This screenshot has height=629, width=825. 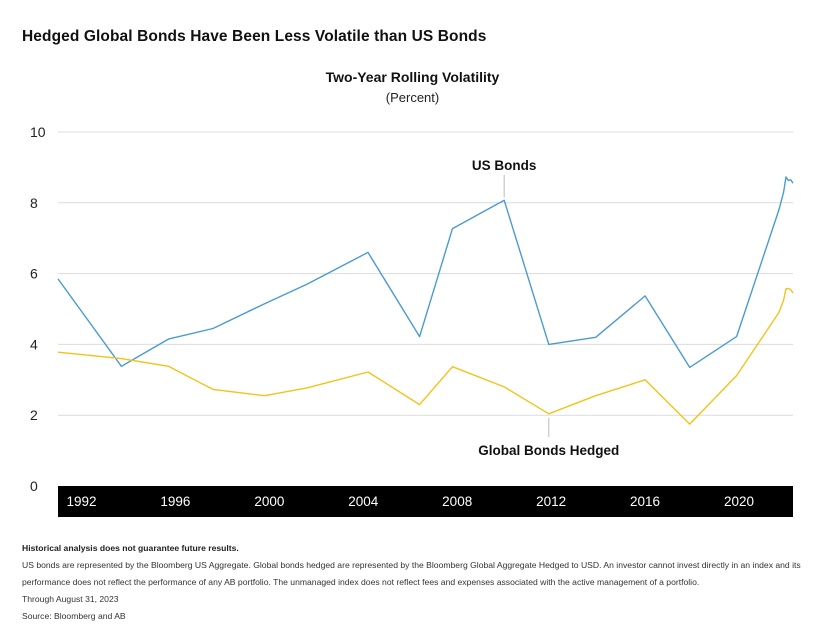 What do you see at coordinates (70, 599) in the screenshot?
I see `data-through-date: Through August 31, 2023` at bounding box center [70, 599].